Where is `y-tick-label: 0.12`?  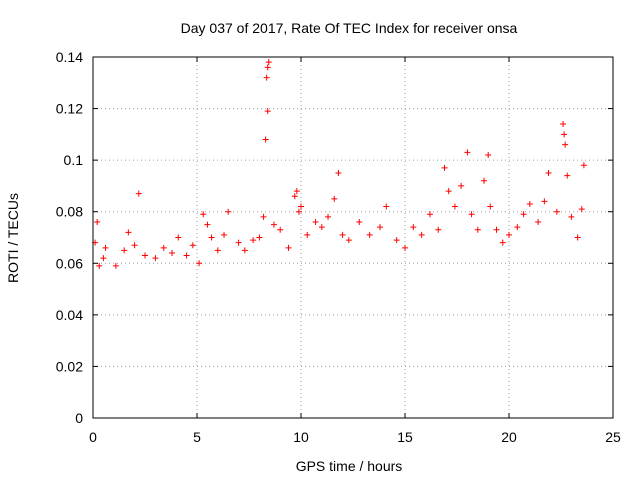
y-tick-label: 0.12 is located at coordinates (69, 109).